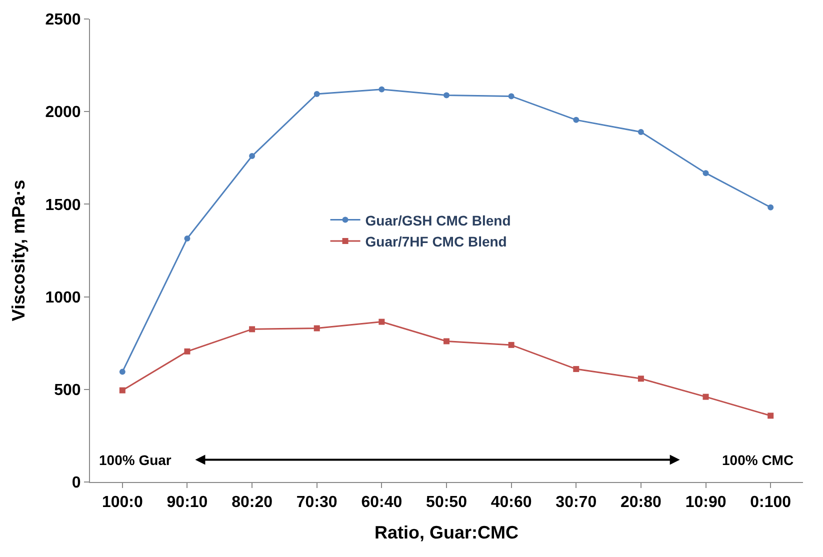  Describe the element at coordinates (135, 460) in the screenshot. I see `annotation: 100% Guar` at that location.